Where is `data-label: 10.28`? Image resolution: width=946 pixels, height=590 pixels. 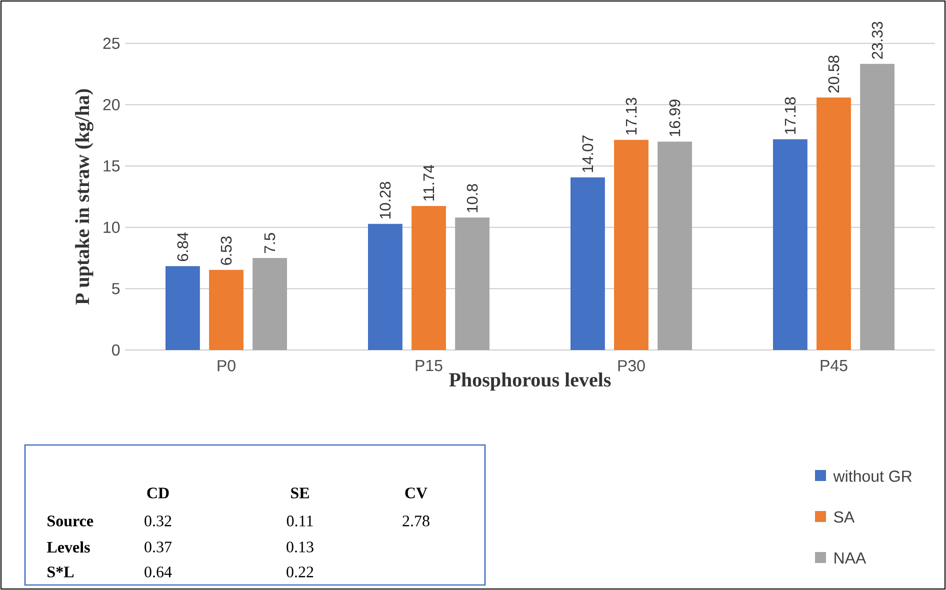
data-label: 10.28 is located at coordinates (385, 200).